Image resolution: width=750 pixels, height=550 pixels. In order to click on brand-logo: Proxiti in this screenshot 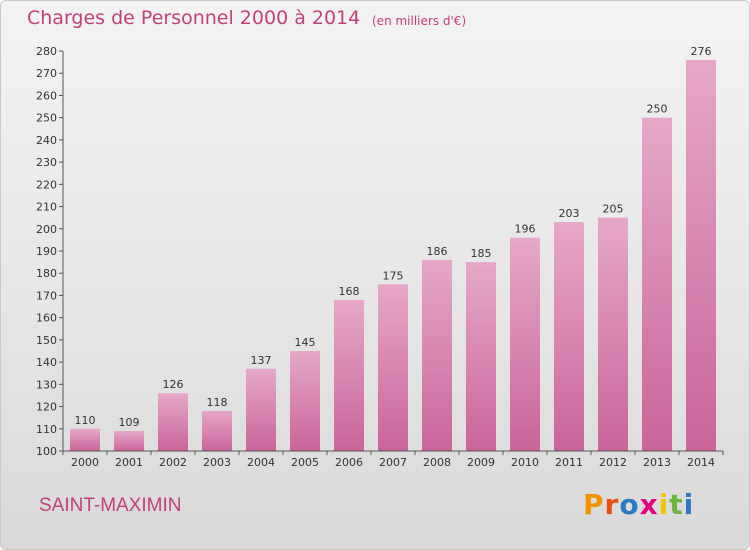, I will do `click(638, 504)`.